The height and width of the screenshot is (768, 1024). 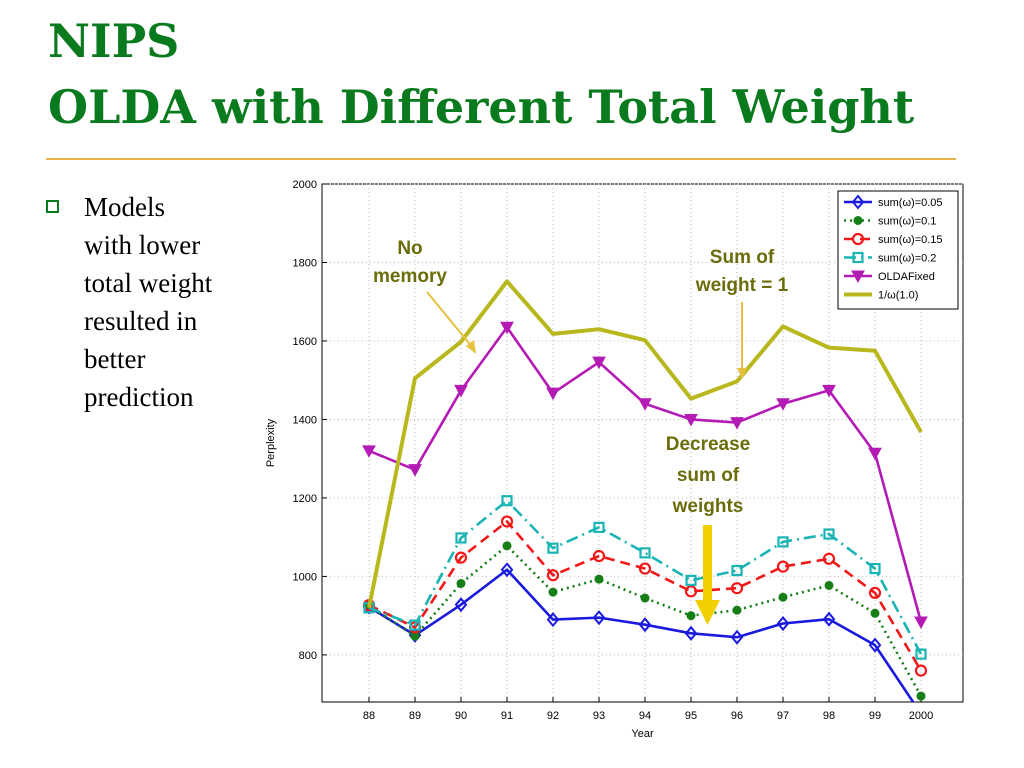 What do you see at coordinates (645, 716) in the screenshot?
I see `x-tick-label: 94` at bounding box center [645, 716].